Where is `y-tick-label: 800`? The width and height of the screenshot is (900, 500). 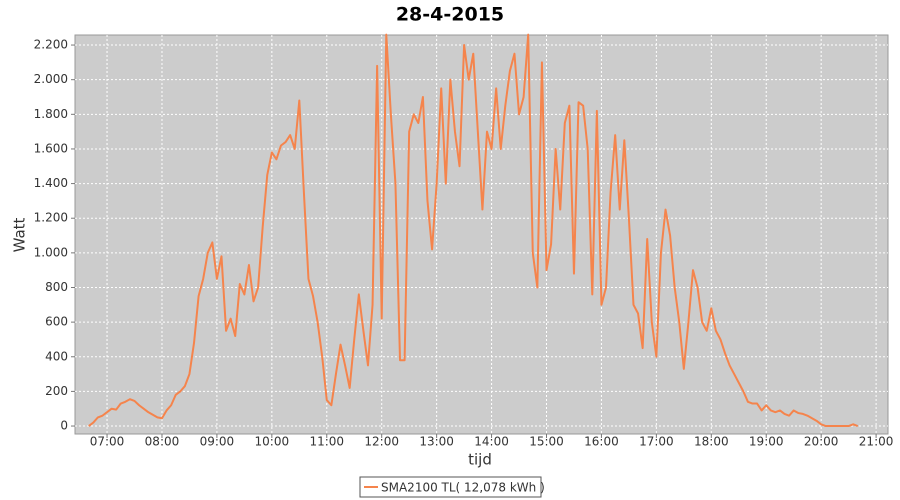 y-tick-label: 800 is located at coordinates (56, 287).